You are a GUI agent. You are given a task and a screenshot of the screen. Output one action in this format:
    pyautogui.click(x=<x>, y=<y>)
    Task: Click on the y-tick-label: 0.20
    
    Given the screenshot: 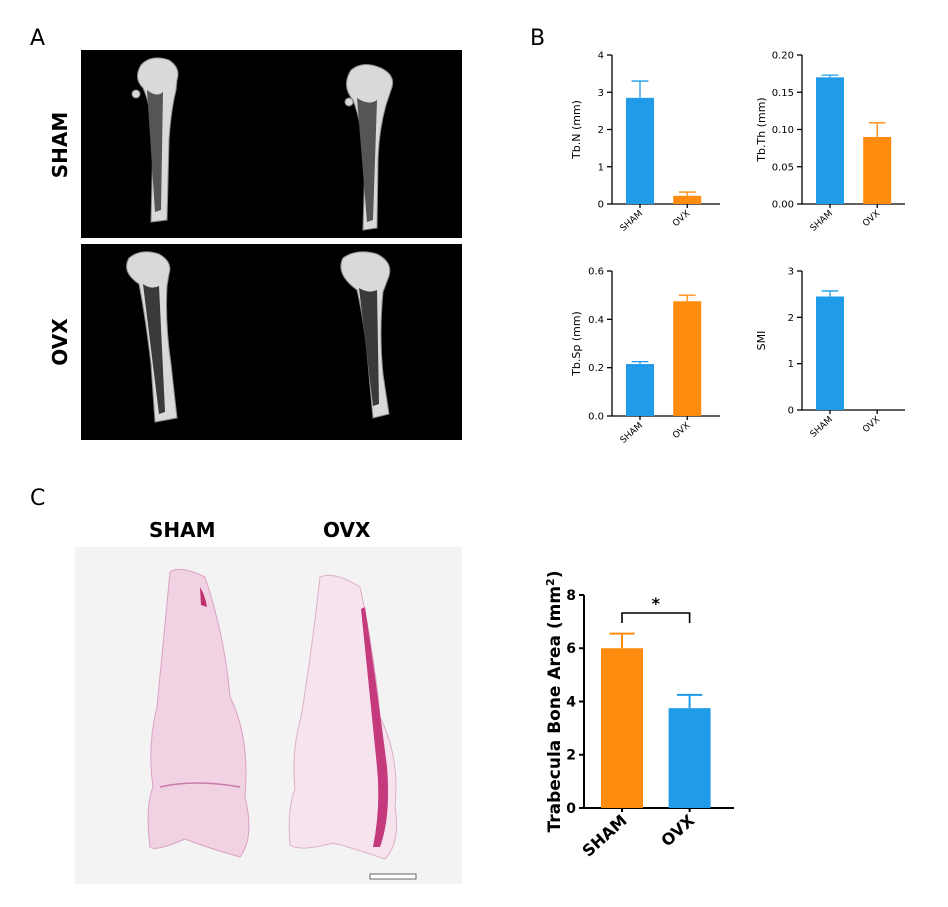 What is the action you would take?
    pyautogui.click(x=783, y=56)
    